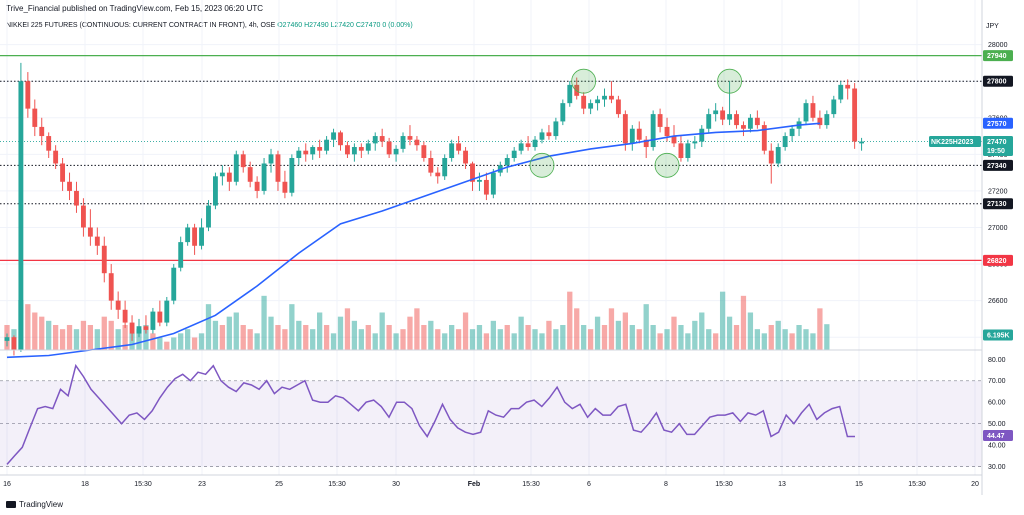 Image resolution: width=1024 pixels, height=515 pixels. What do you see at coordinates (997, 261) in the screenshot?
I see `level-tag: 26820` at bounding box center [997, 261].